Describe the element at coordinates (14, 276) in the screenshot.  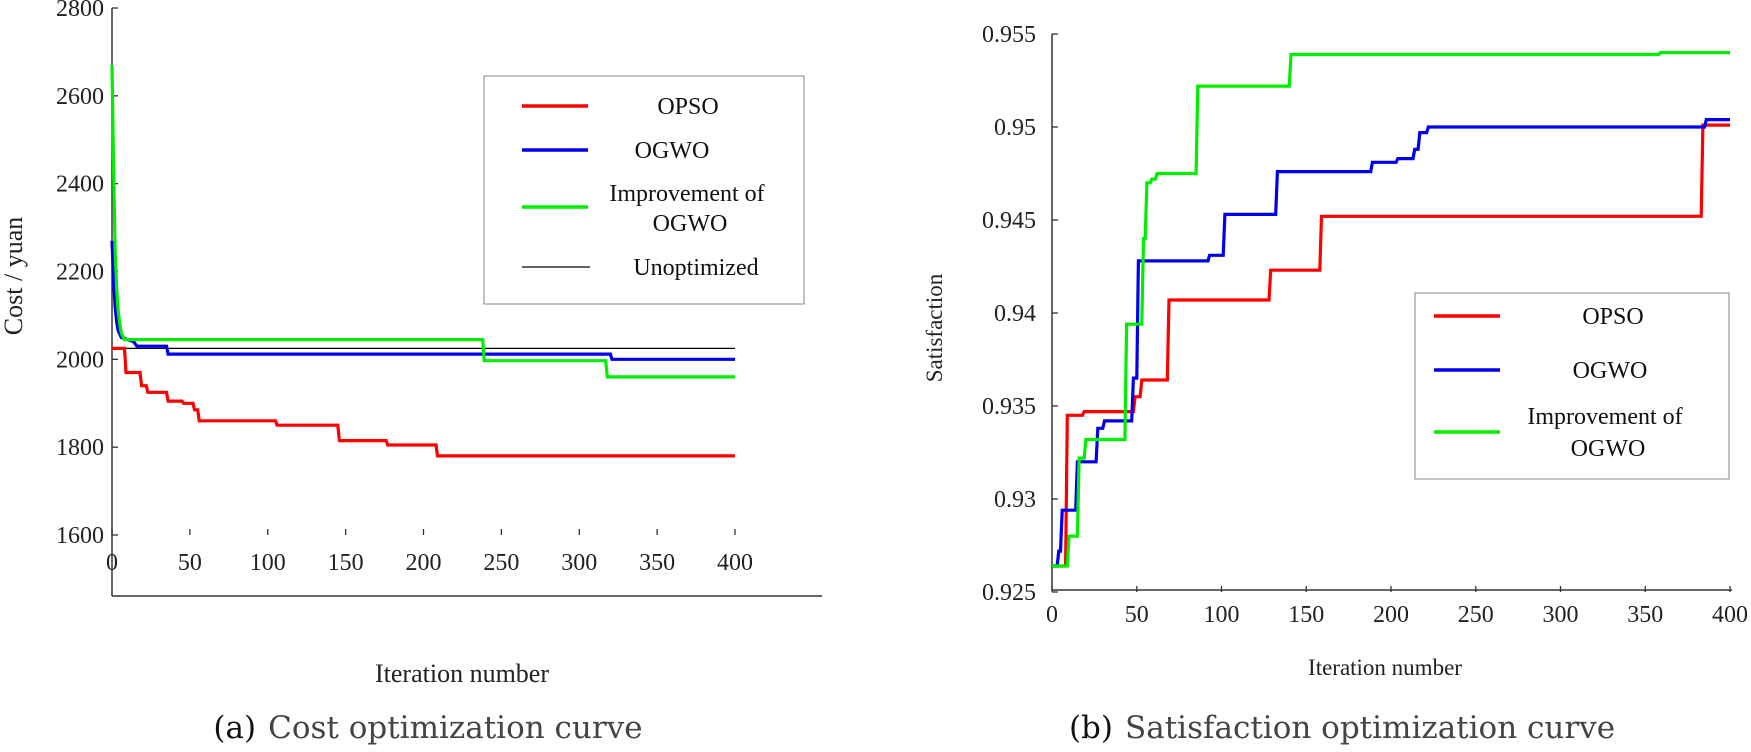
I see `chart-a-y-axis-label: Cost / yuan` at that location.